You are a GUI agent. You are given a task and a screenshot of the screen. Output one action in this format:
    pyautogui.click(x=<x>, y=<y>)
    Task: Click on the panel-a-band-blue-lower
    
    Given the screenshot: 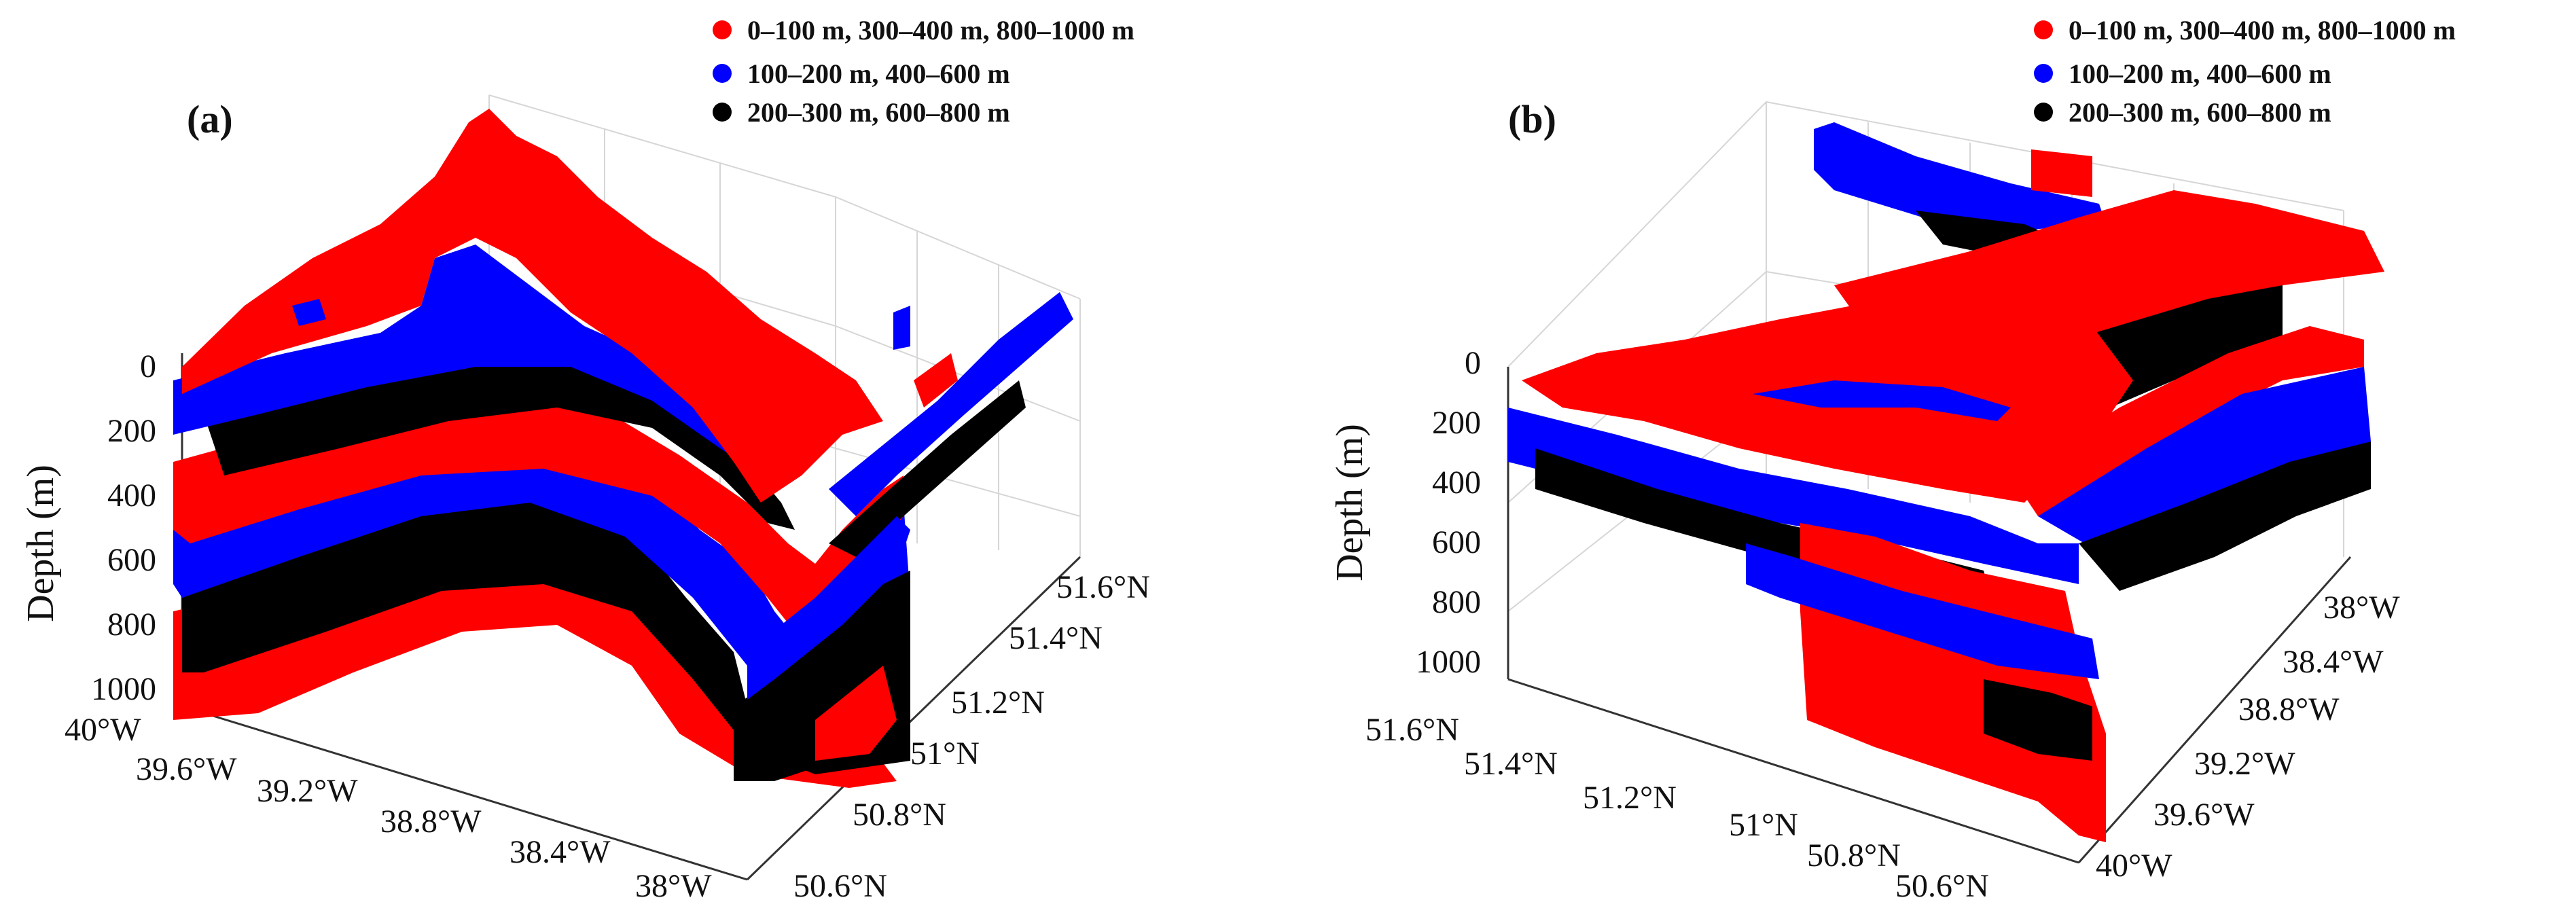 What is the action you would take?
    pyautogui.click(x=541, y=581)
    